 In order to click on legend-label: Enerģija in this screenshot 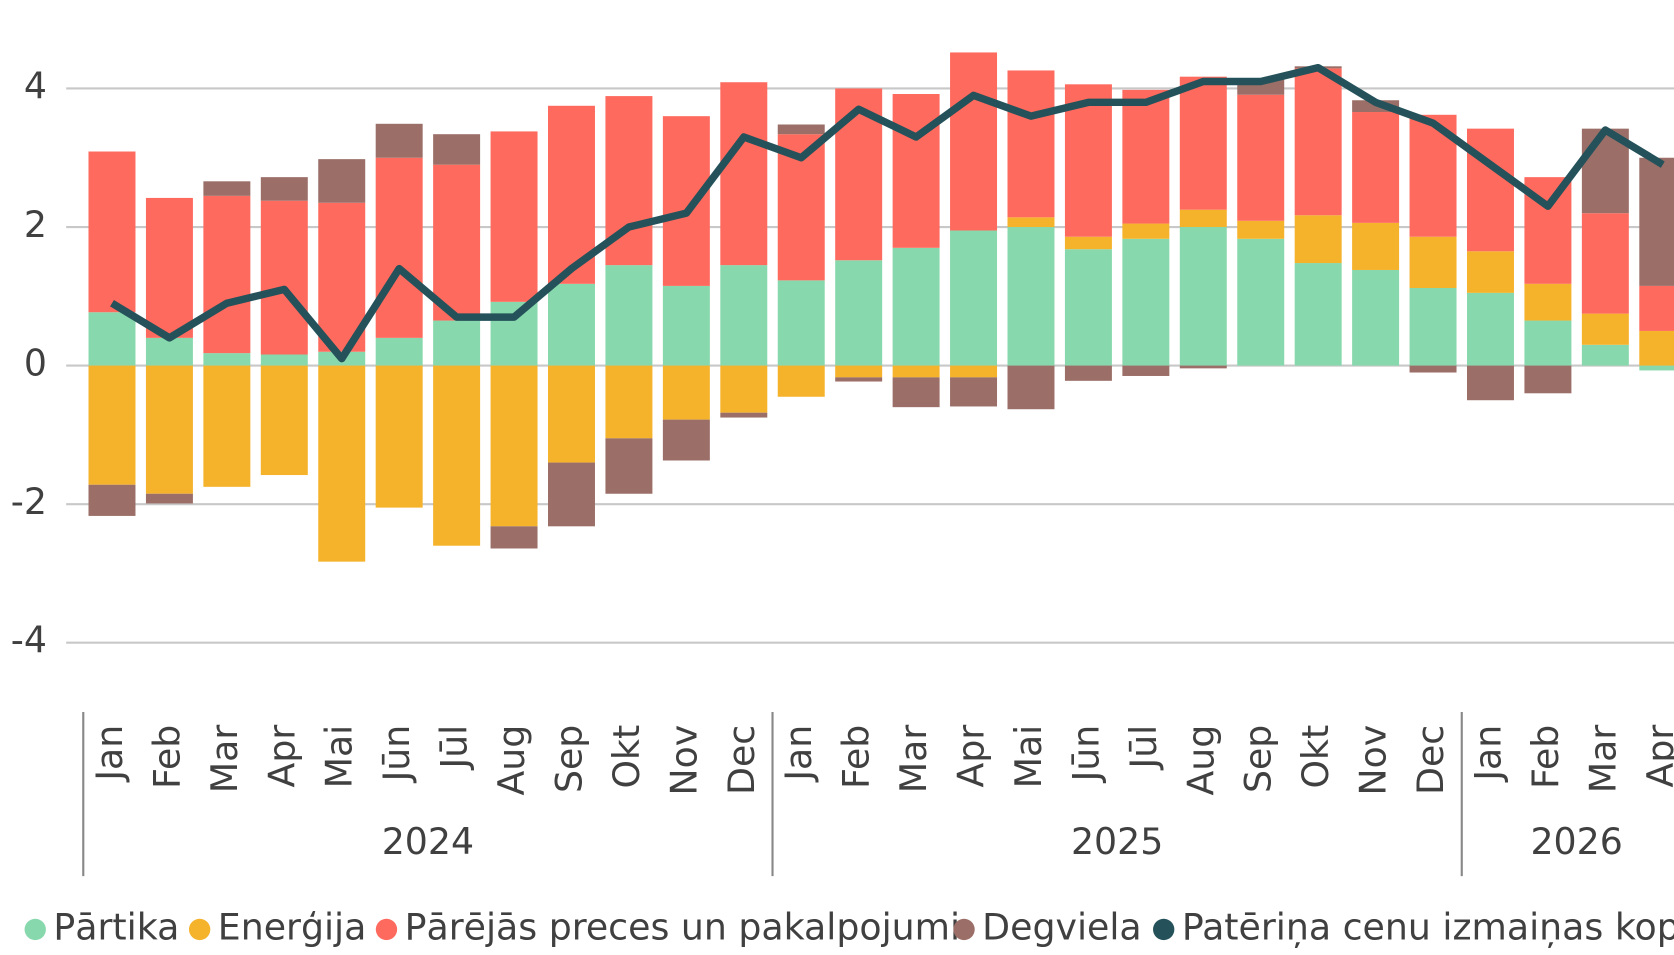, I will do `click(292, 926)`.